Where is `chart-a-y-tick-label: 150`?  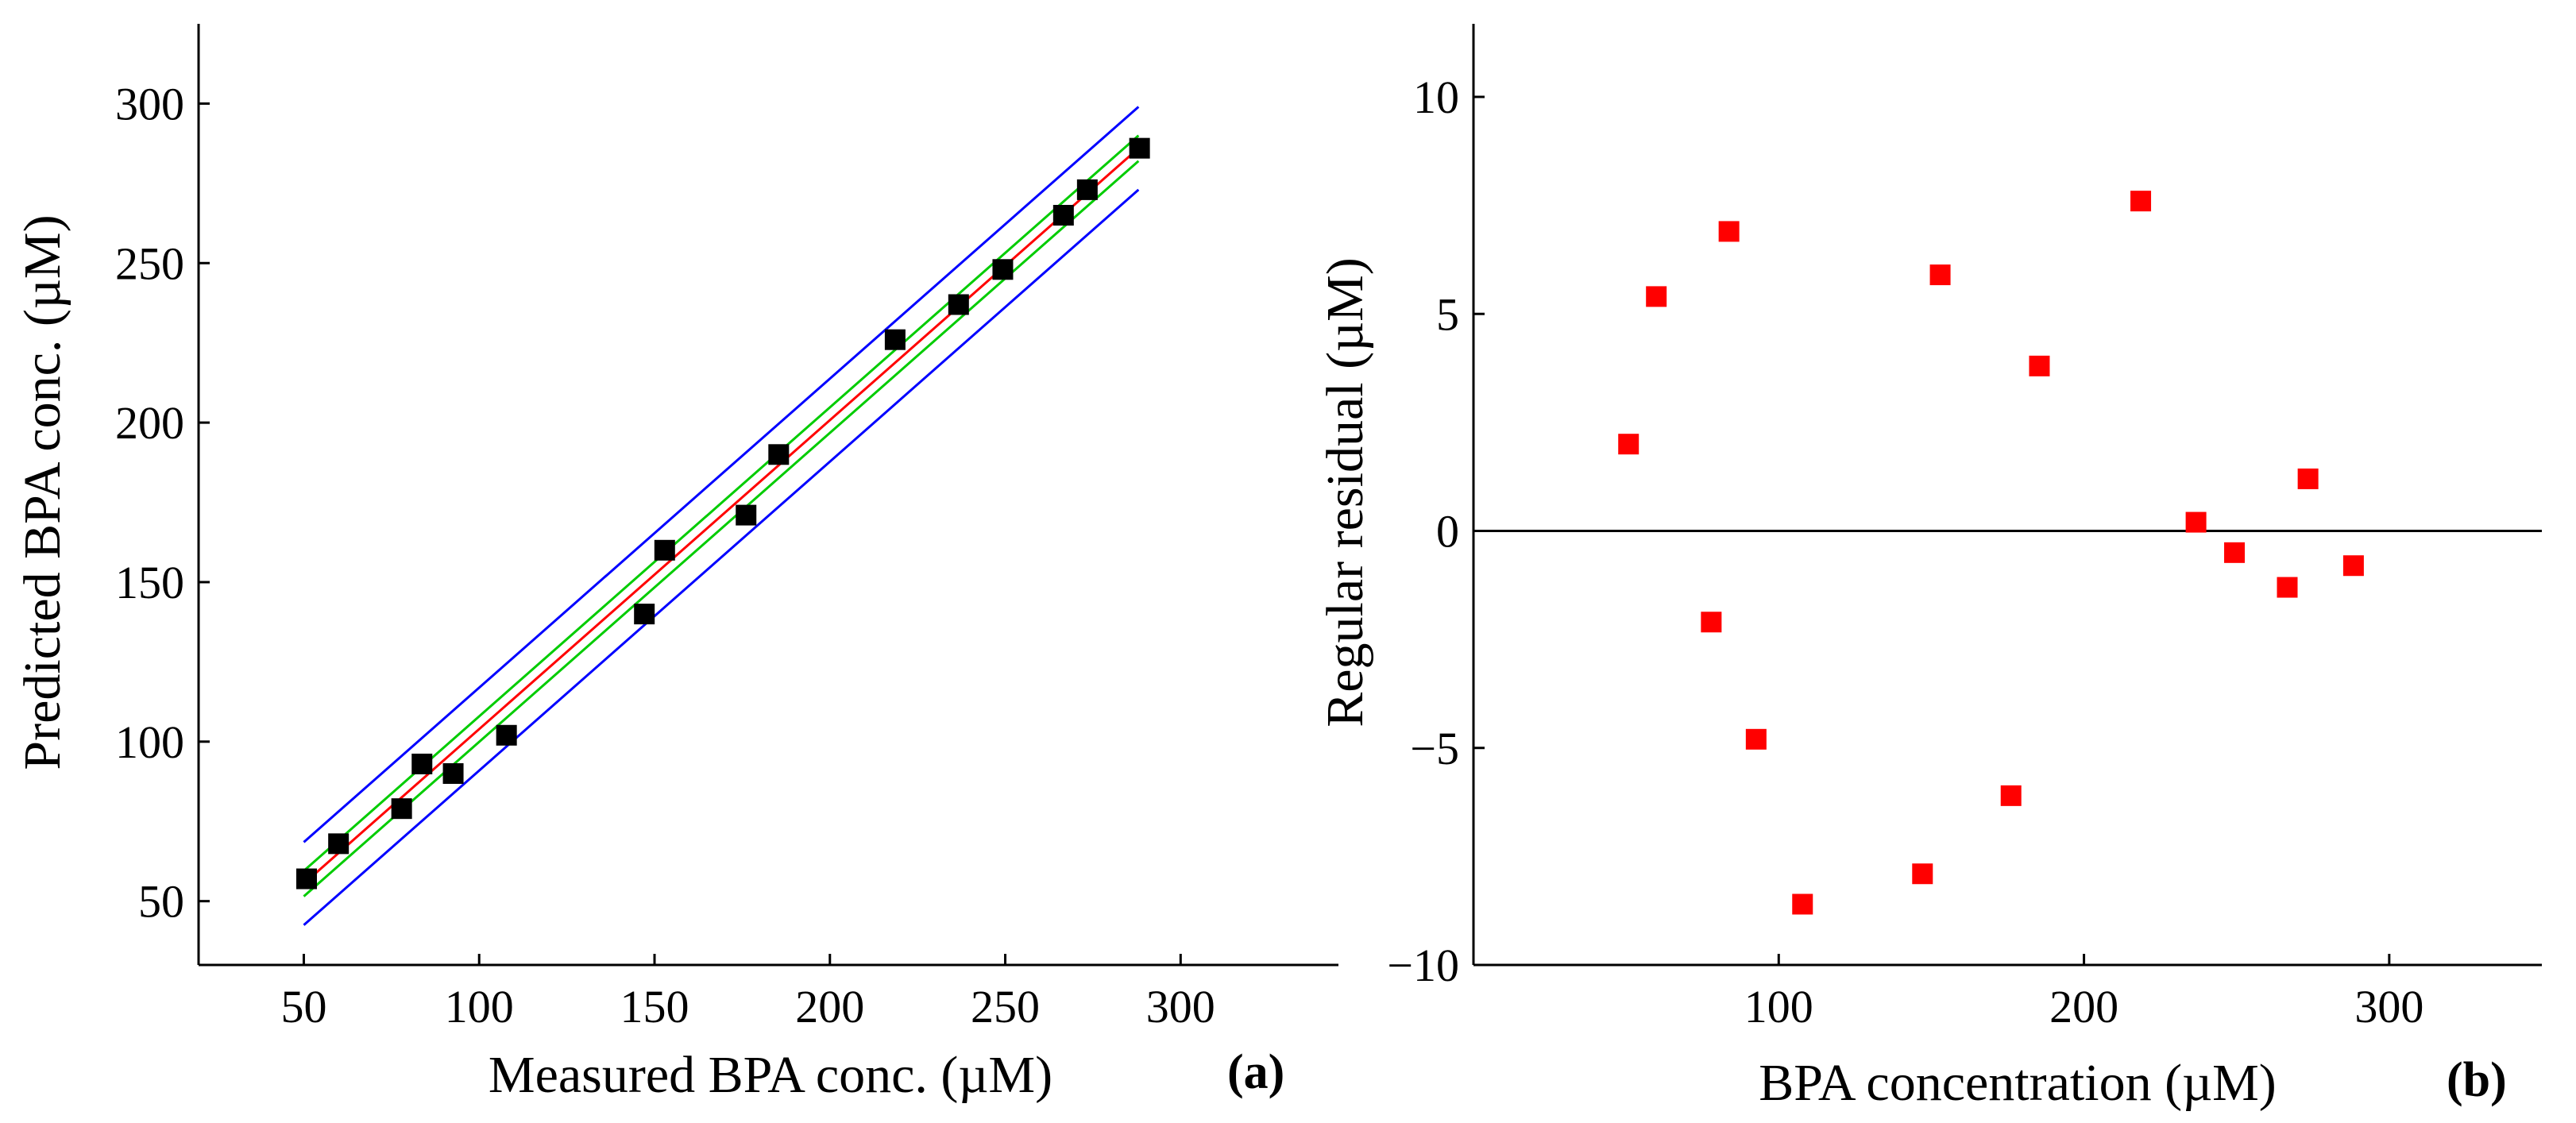
chart-a-y-tick-label: 150 is located at coordinates (149, 583).